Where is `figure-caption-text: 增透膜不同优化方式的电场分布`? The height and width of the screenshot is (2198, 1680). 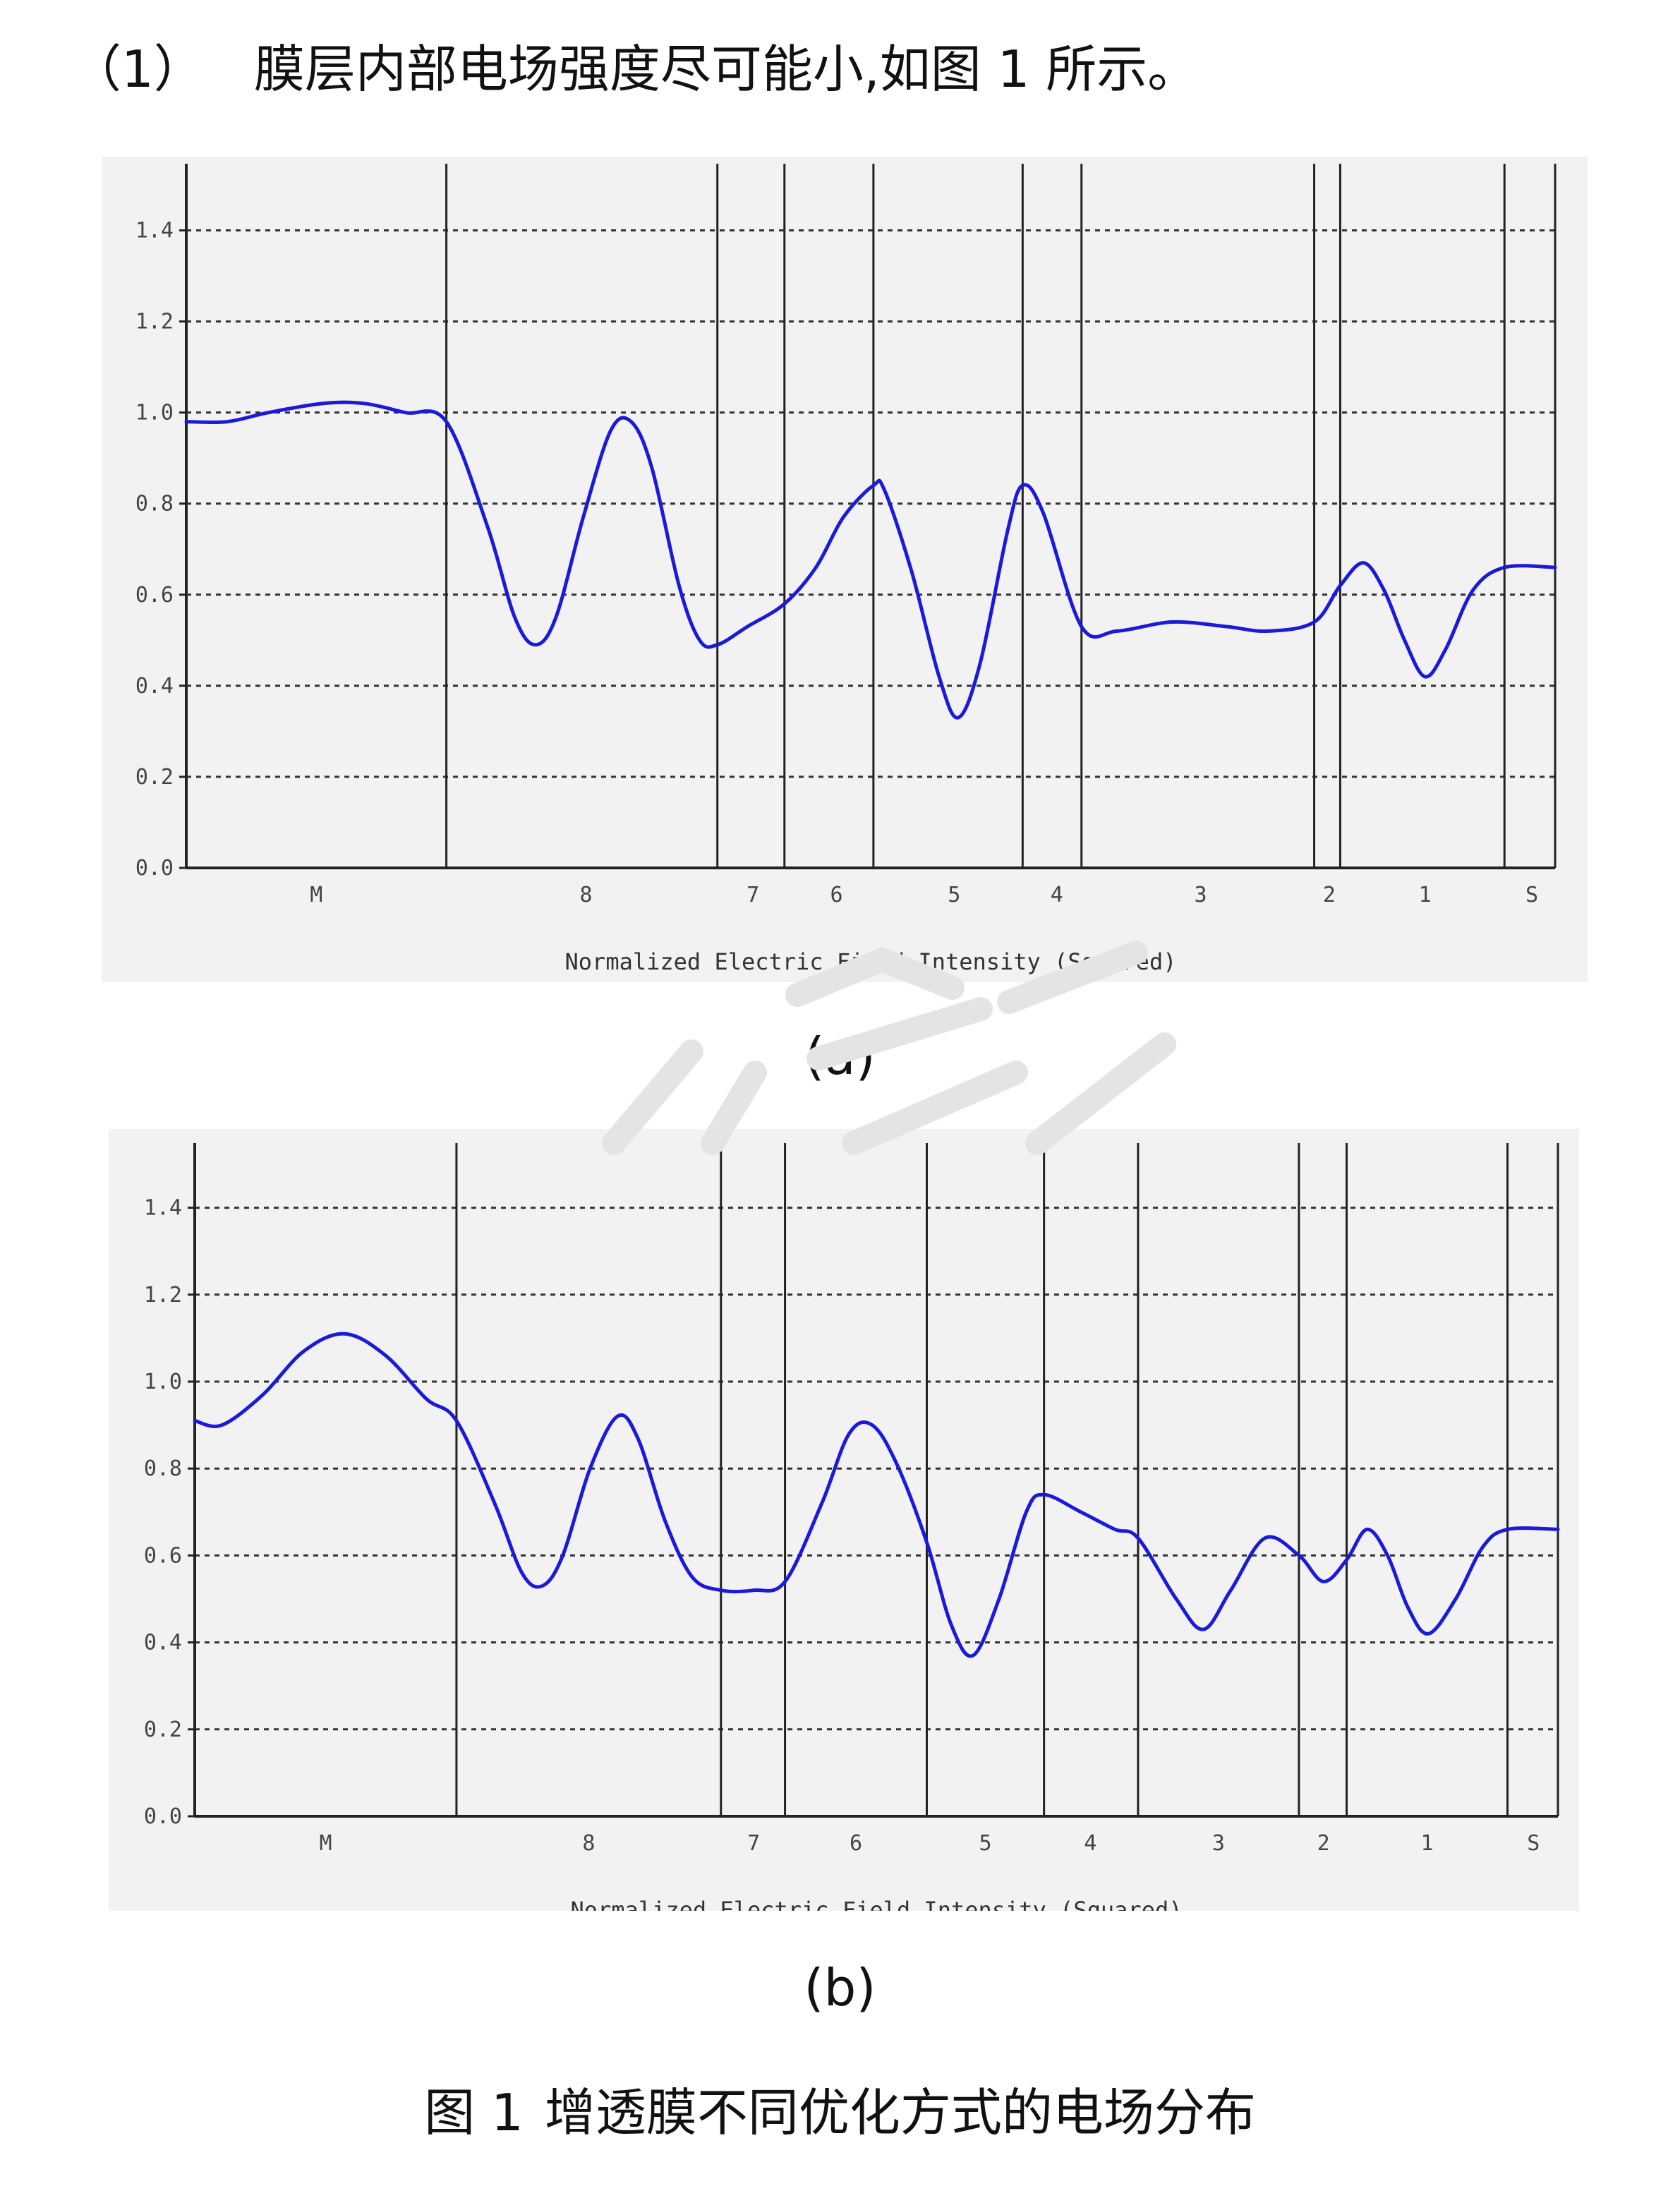
figure-caption-text: 增透膜不同优化方式的电场分布 is located at coordinates (900, 2112).